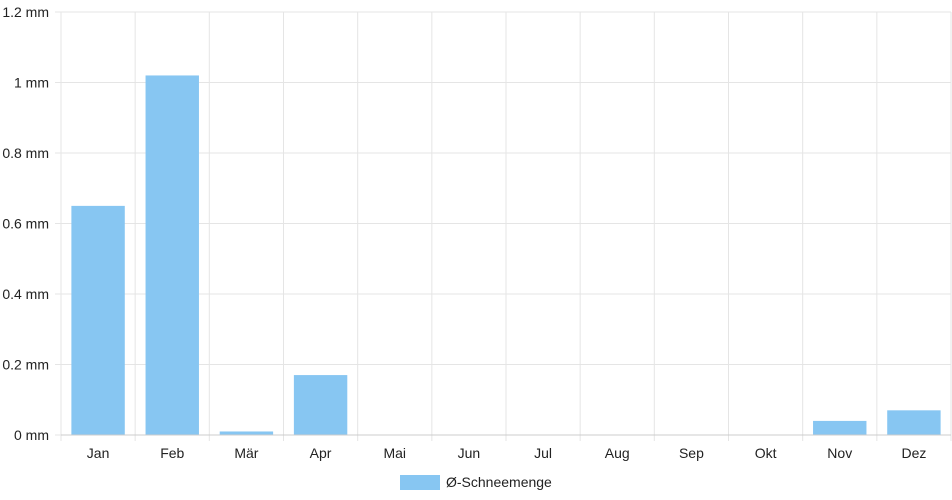 Image resolution: width=952 pixels, height=500 pixels. What do you see at coordinates (31, 435) in the screenshot?
I see `y-tick-label: 0 mm` at bounding box center [31, 435].